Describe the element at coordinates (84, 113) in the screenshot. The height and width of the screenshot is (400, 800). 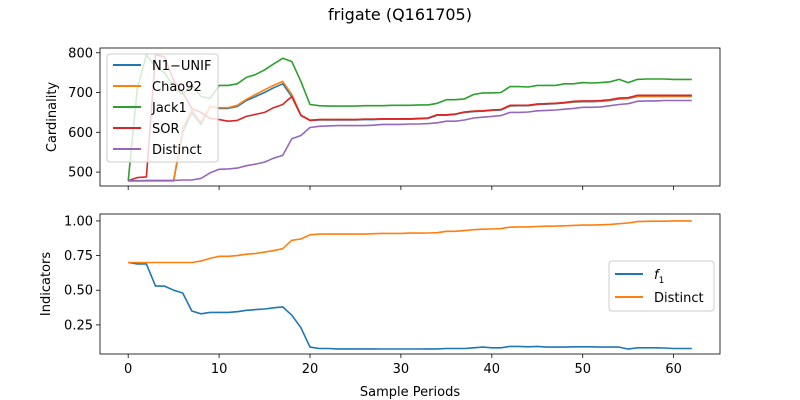
I see `top-y-ticks: 500 600 700 800` at that location.